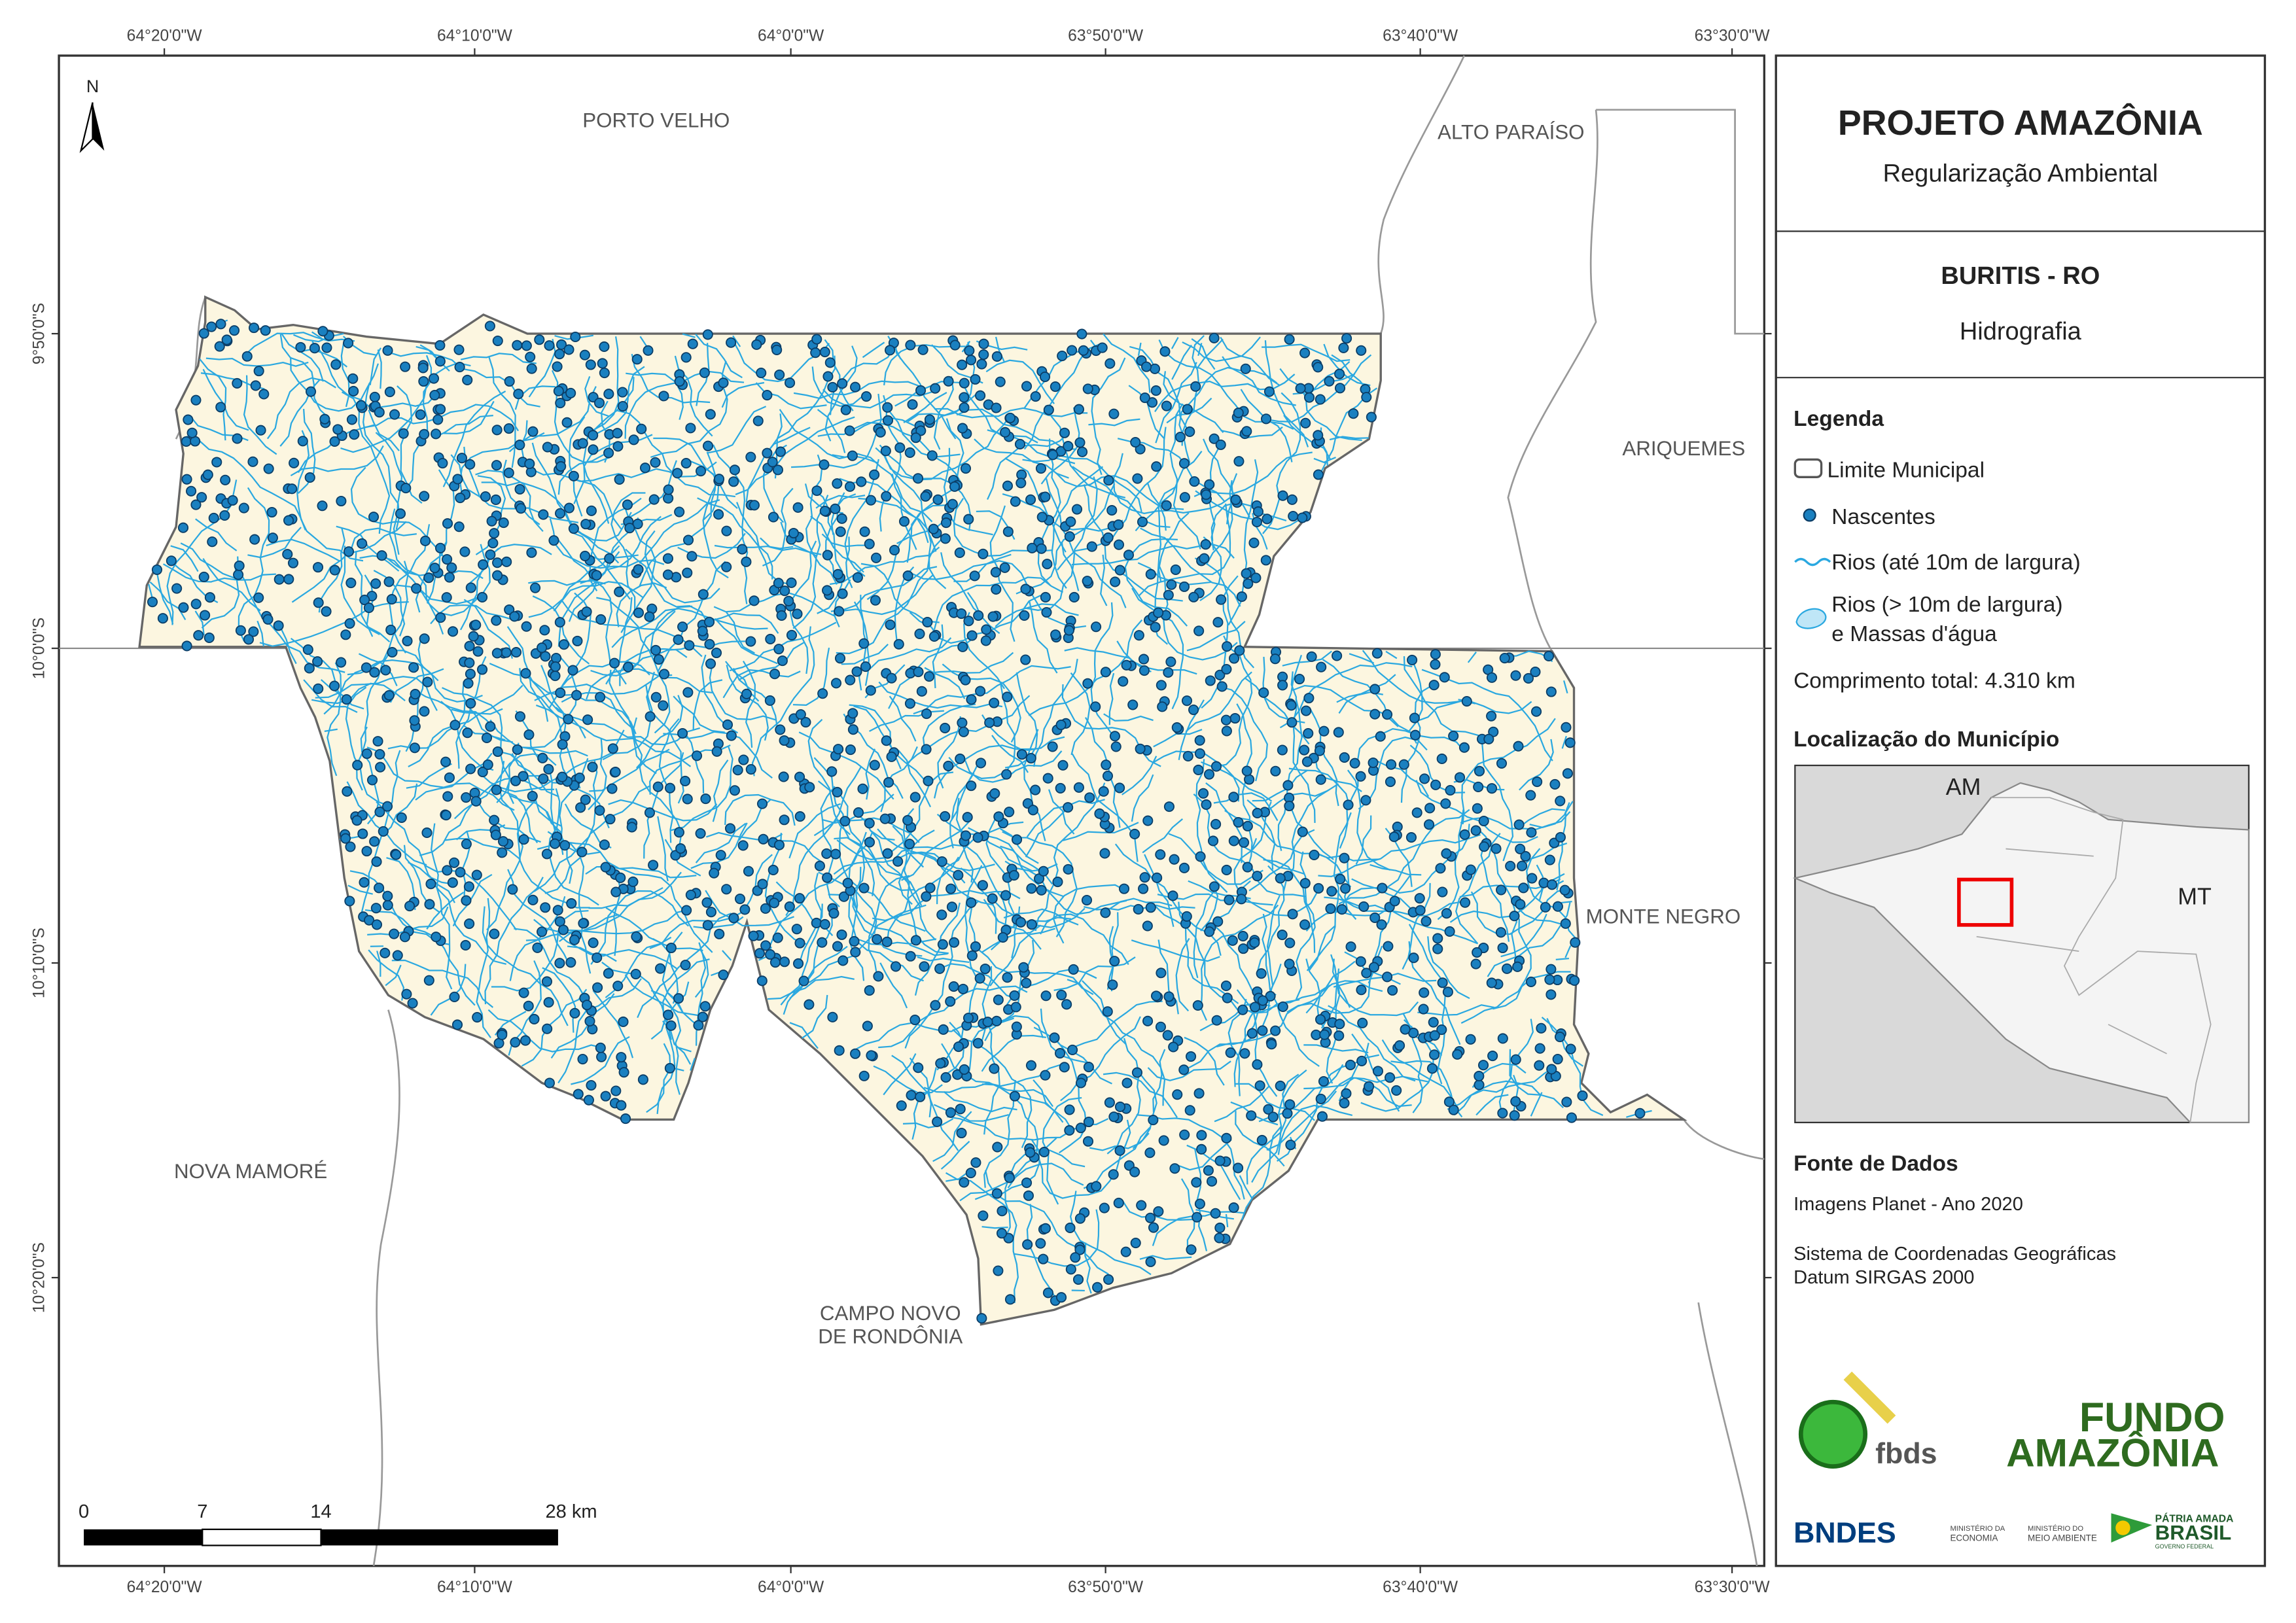 Image resolution: width=2296 pixels, height=1623 pixels. I want to click on logo-text: AMAZÔNIA, so click(2112, 1453).